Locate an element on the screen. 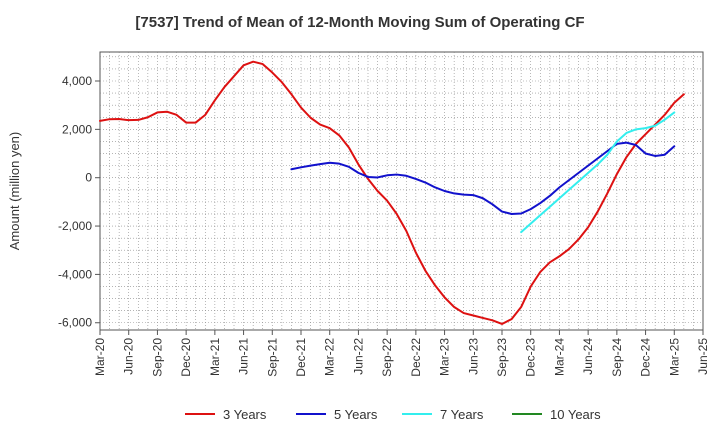 The height and width of the screenshot is (440, 720). x-tick-label: Sep-24 is located at coordinates (617, 357).